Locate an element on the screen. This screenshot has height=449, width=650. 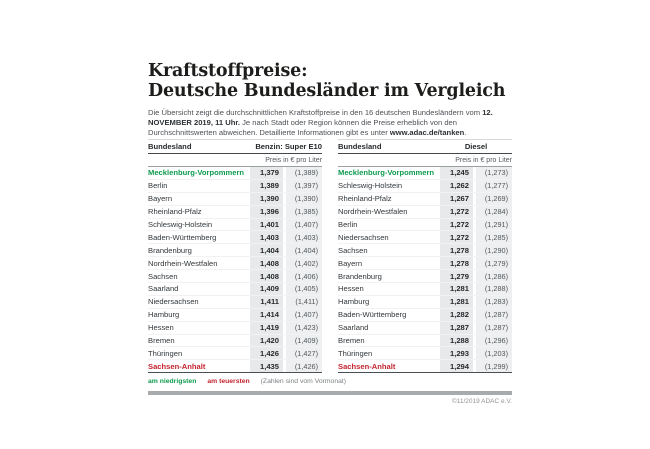
table-row: Bremen 1,288 (1,296) is located at coordinates (425, 340).